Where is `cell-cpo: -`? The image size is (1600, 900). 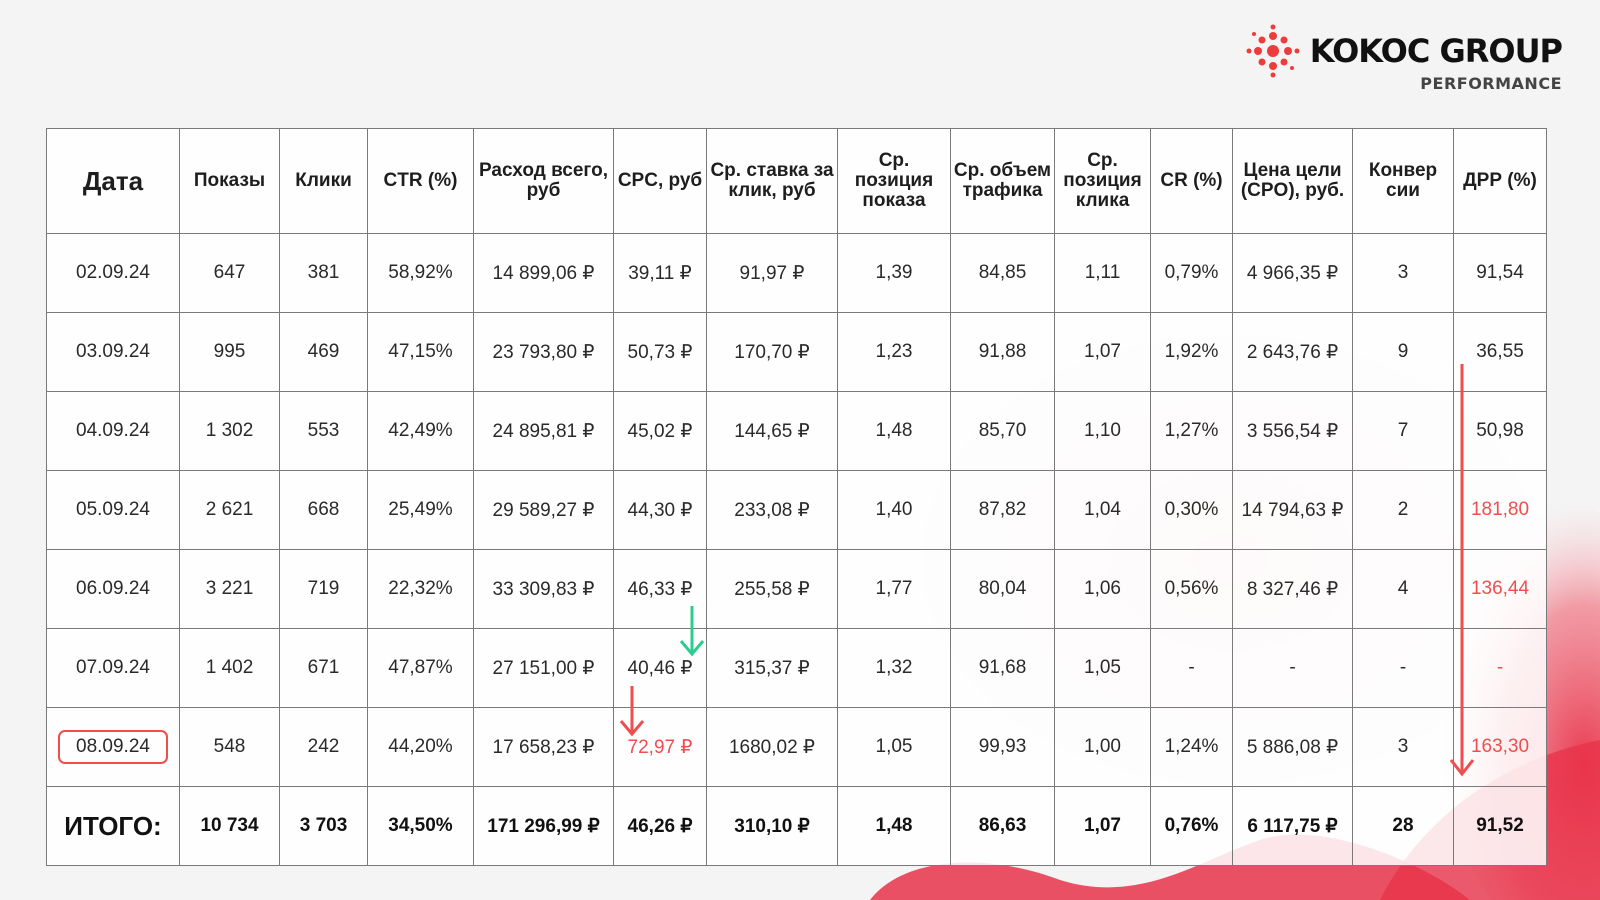
cell-cpo: - is located at coordinates (1292, 668).